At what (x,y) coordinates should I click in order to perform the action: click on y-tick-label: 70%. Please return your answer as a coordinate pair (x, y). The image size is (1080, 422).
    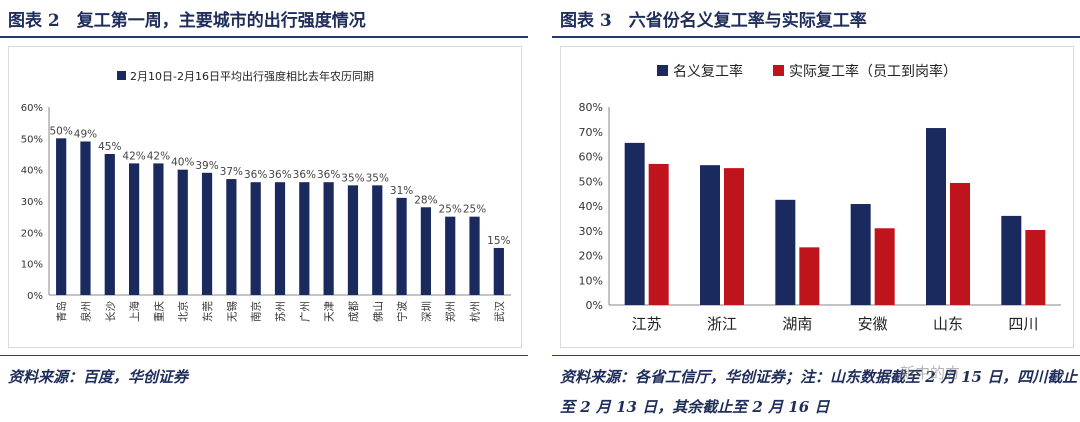
    Looking at the image, I should click on (591, 132).